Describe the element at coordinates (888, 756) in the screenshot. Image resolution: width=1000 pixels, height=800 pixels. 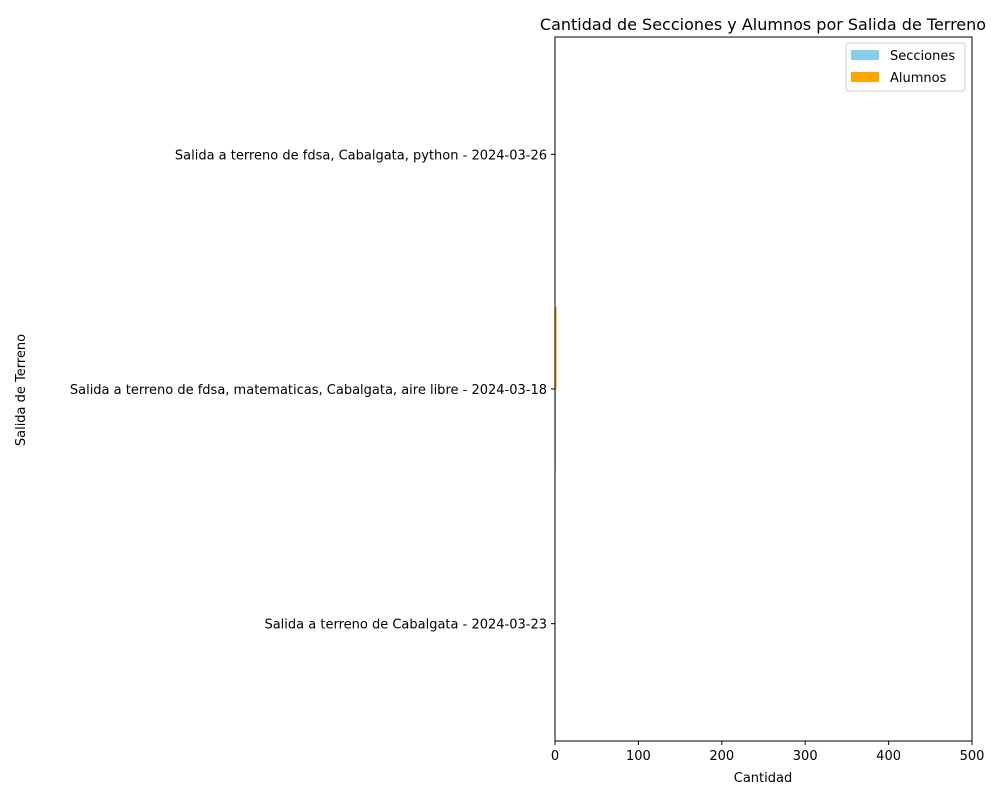
I see `x-tick-label: 400` at that location.